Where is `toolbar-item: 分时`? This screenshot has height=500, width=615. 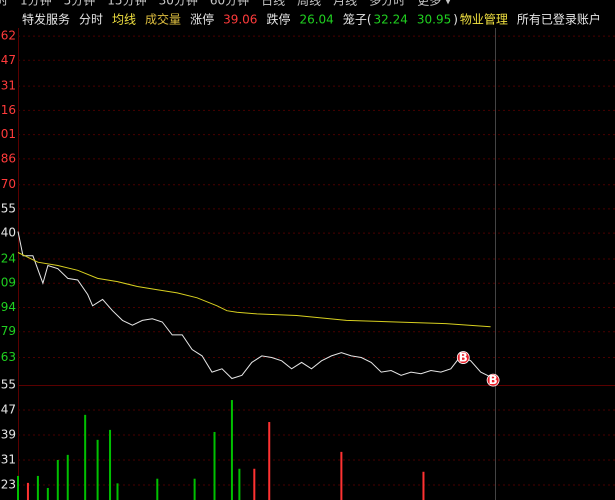
toolbar-item: 分时 is located at coordinates (91, 20).